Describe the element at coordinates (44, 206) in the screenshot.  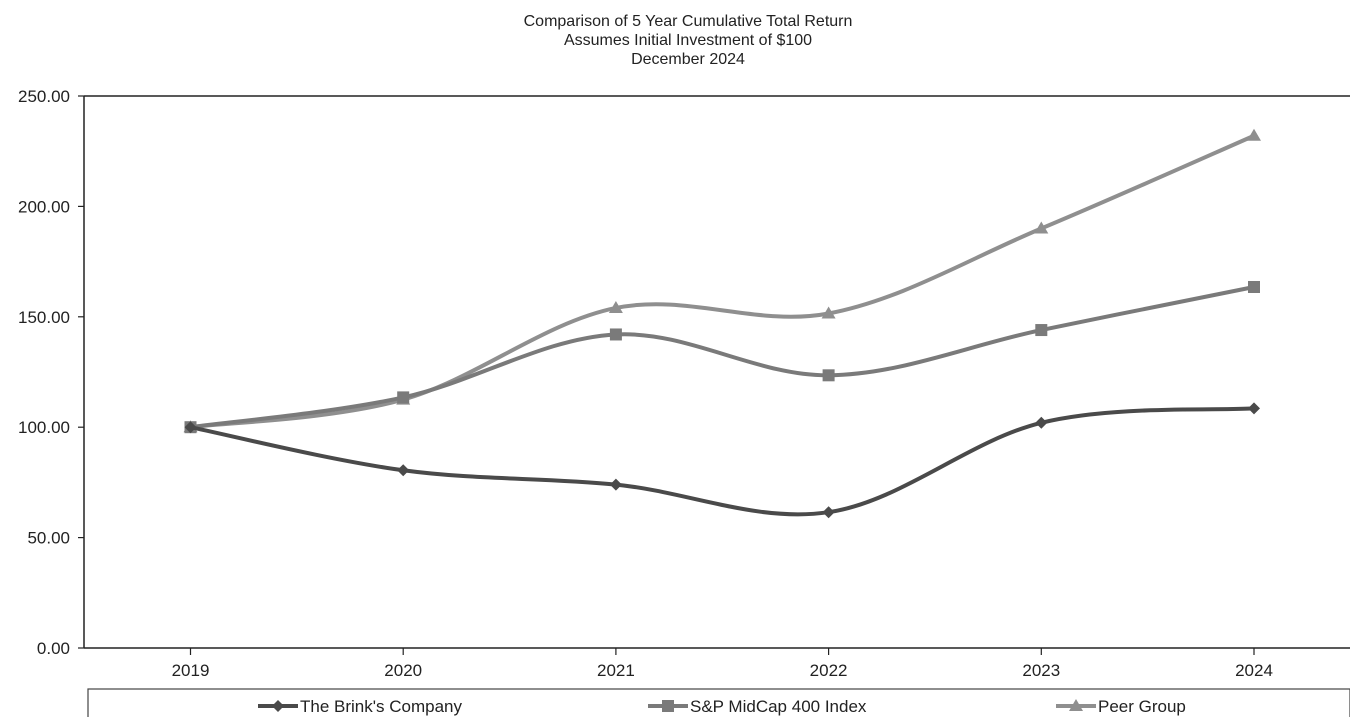
I see `y-tick-label: 200.00` at that location.